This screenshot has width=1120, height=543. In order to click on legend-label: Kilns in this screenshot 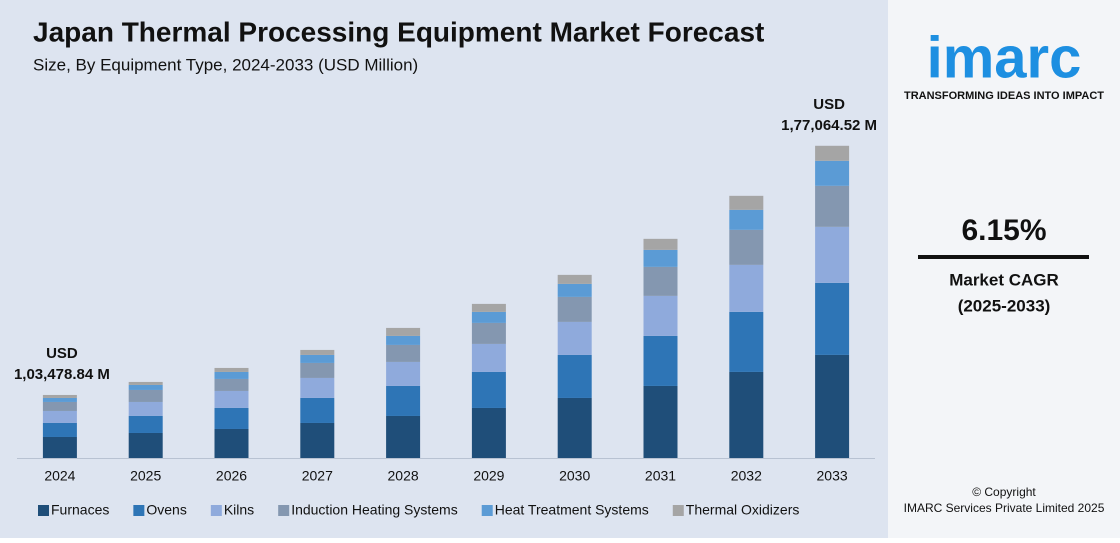, I will do `click(239, 510)`.